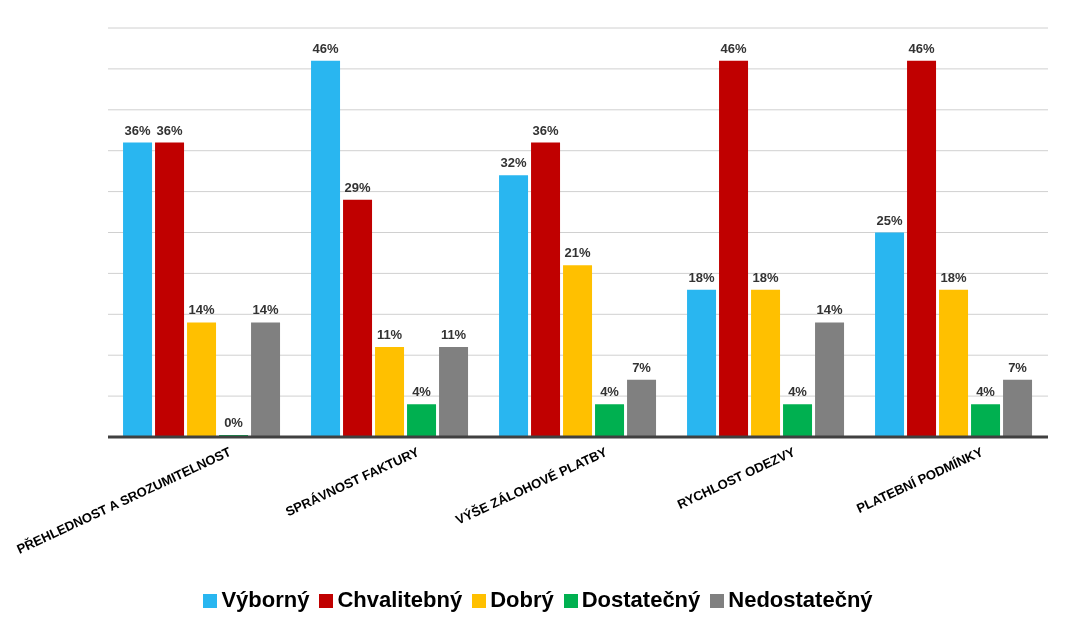  What do you see at coordinates (513, 163) in the screenshot?
I see `data-label: 32%` at bounding box center [513, 163].